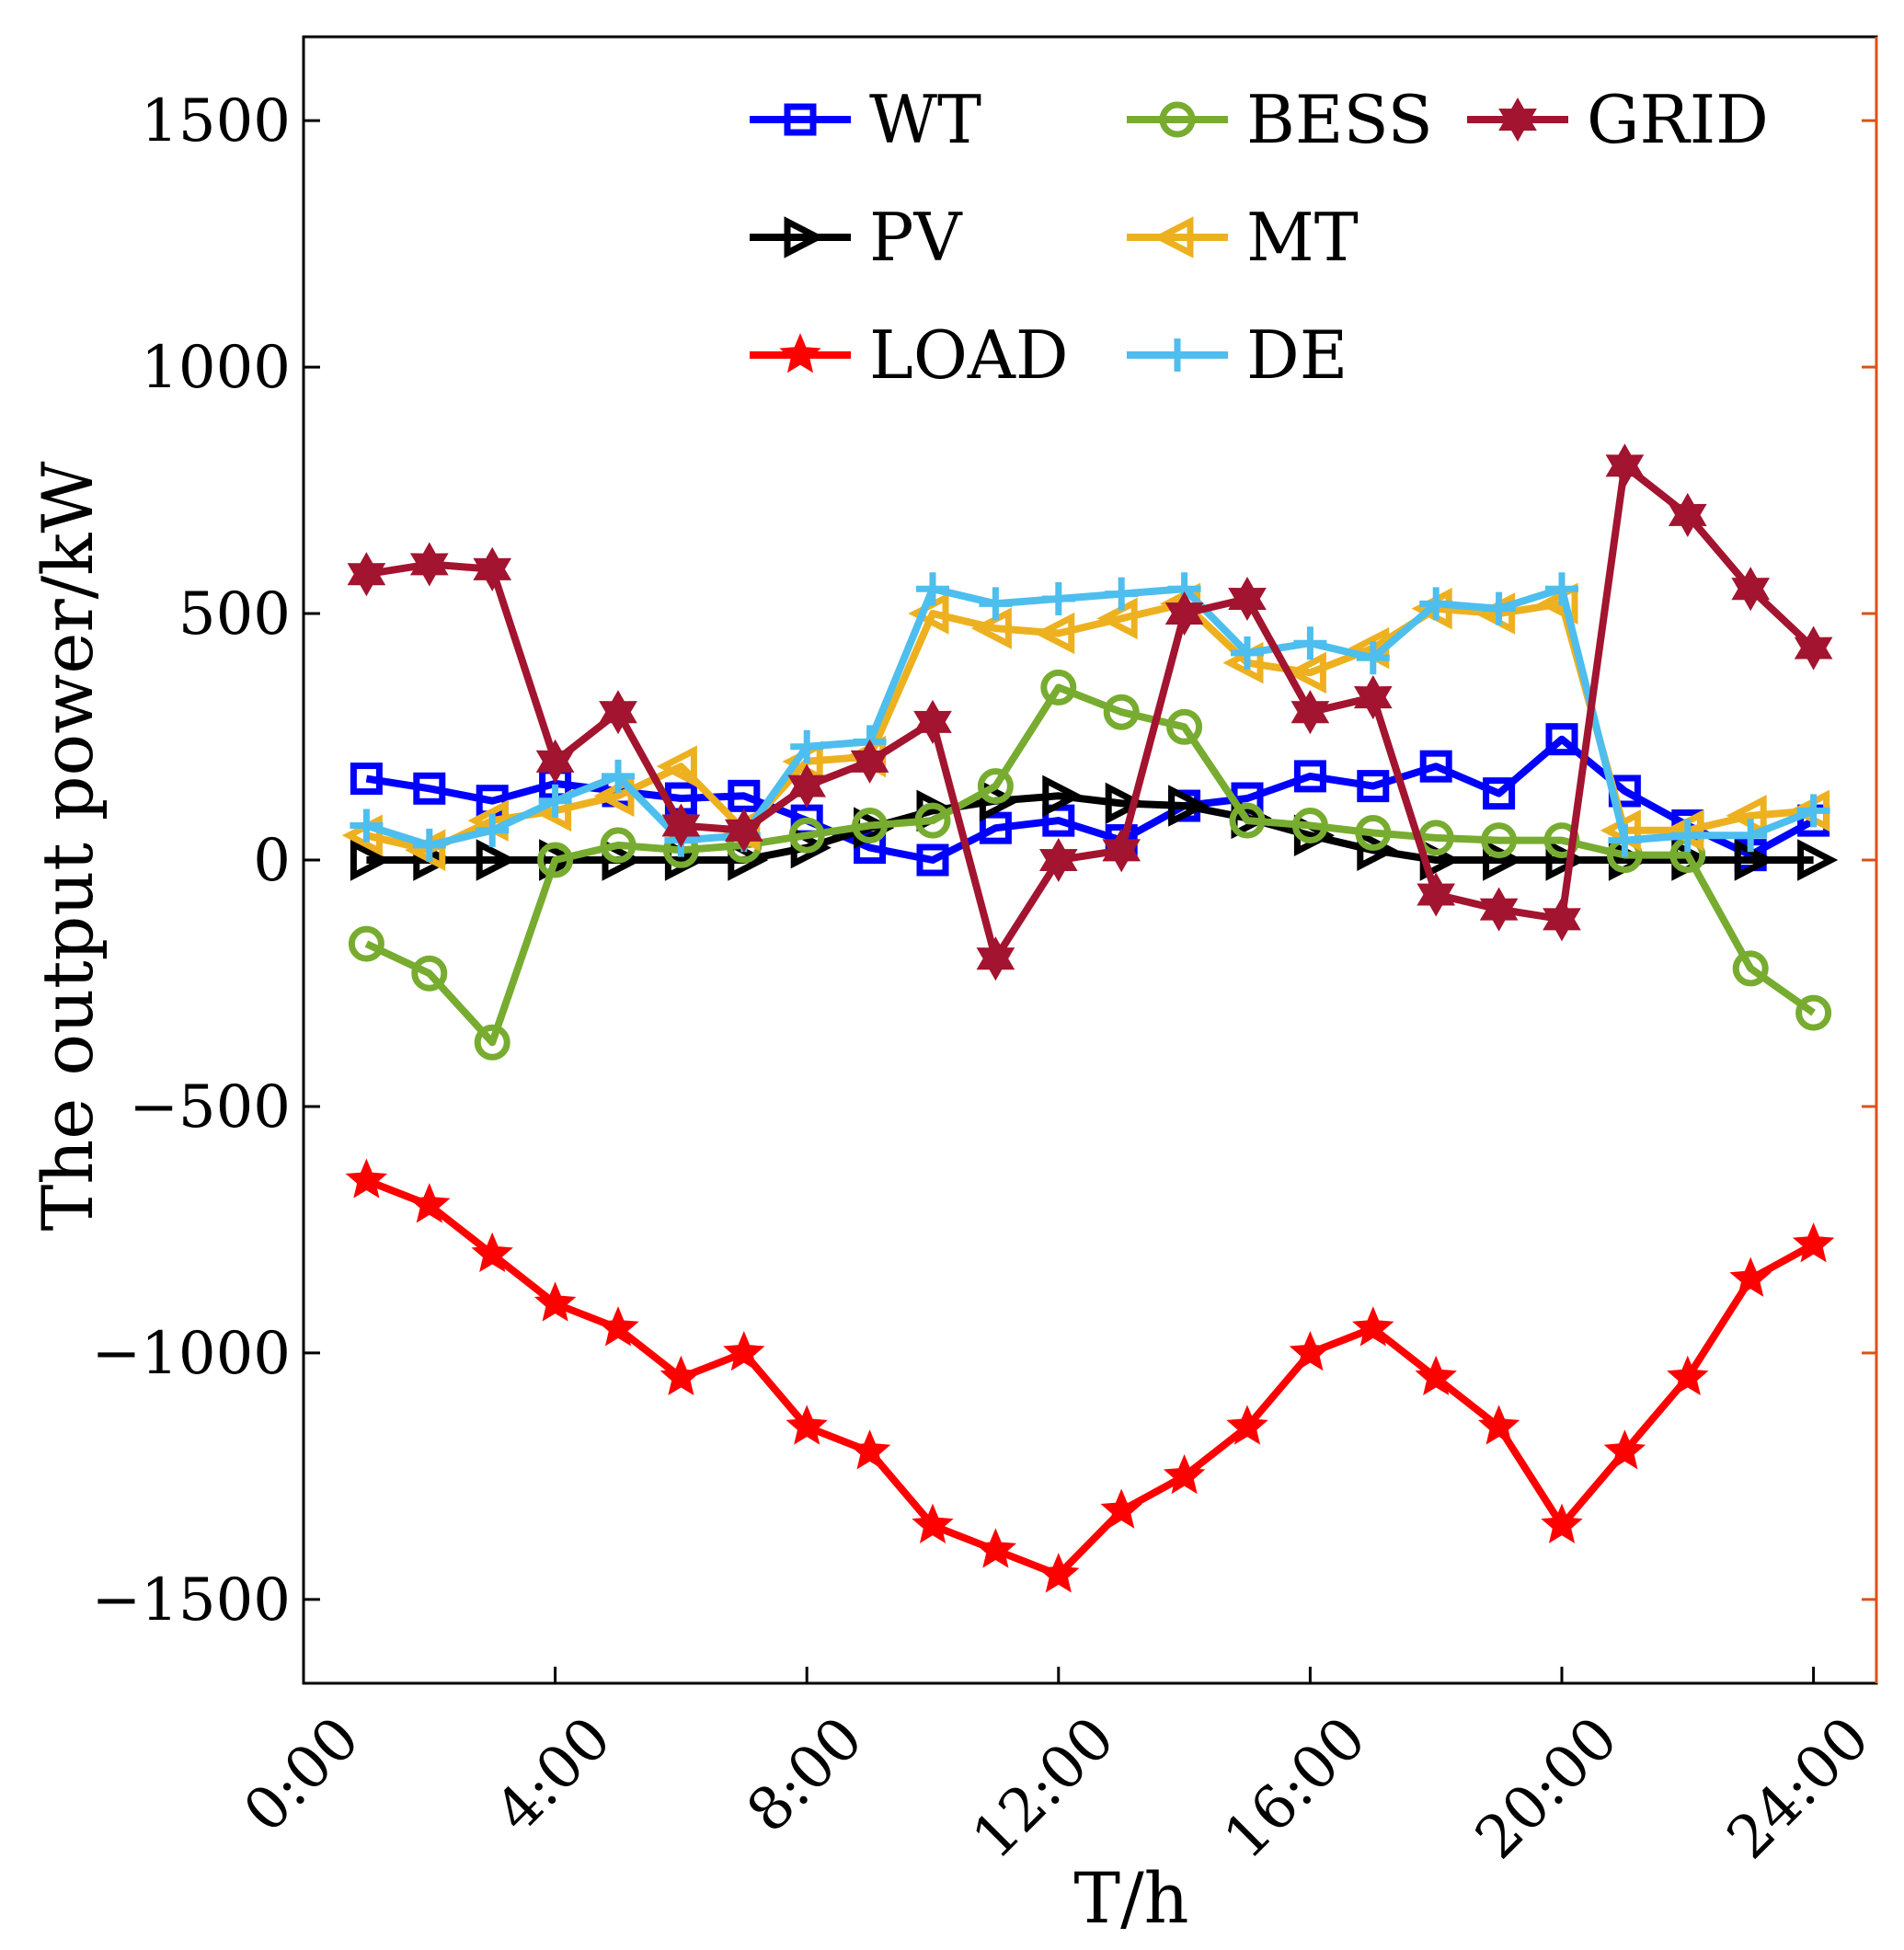  Describe the element at coordinates (1297, 355) in the screenshot. I see `legend-label-de: DE` at that location.